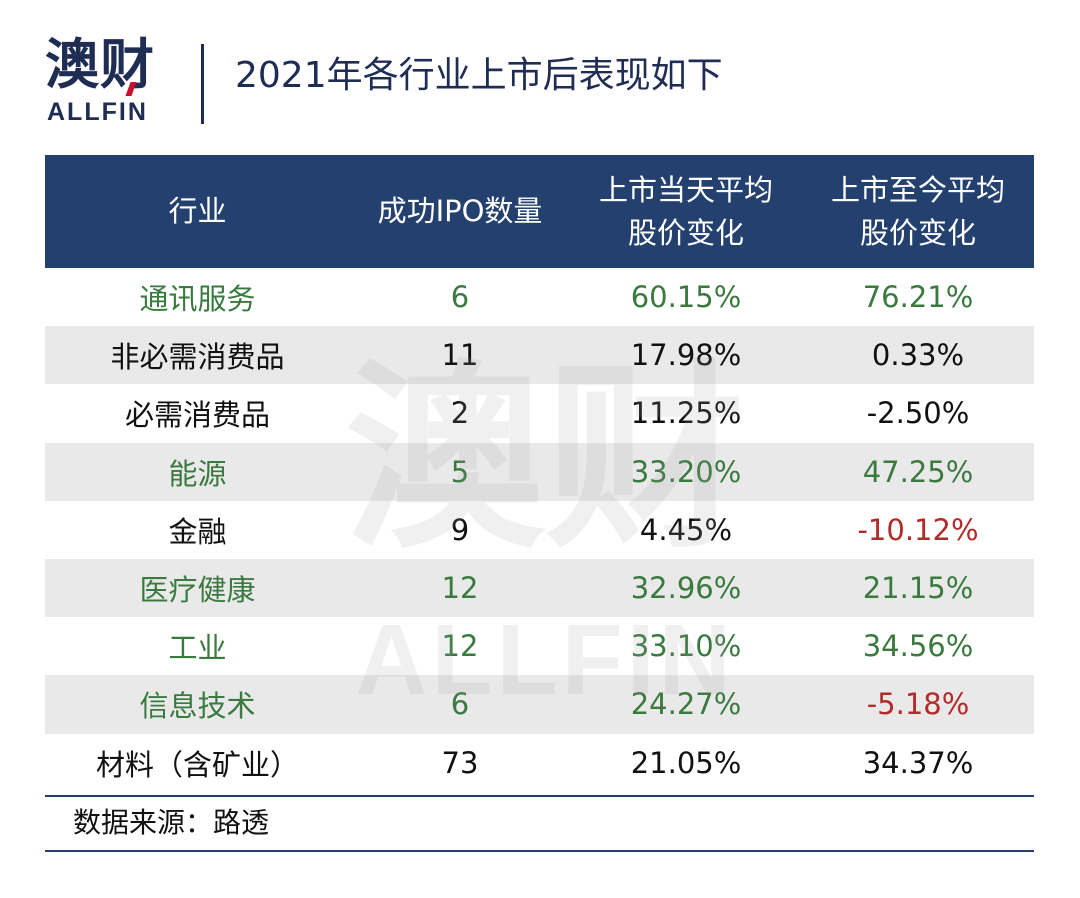  I want to click on data-source-note: 数据来源：路透, so click(171, 822).